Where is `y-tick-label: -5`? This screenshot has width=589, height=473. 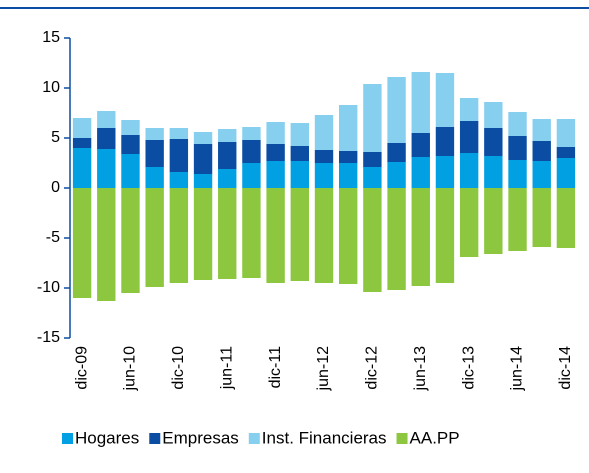 y-tick-label: -5 is located at coordinates (53, 237).